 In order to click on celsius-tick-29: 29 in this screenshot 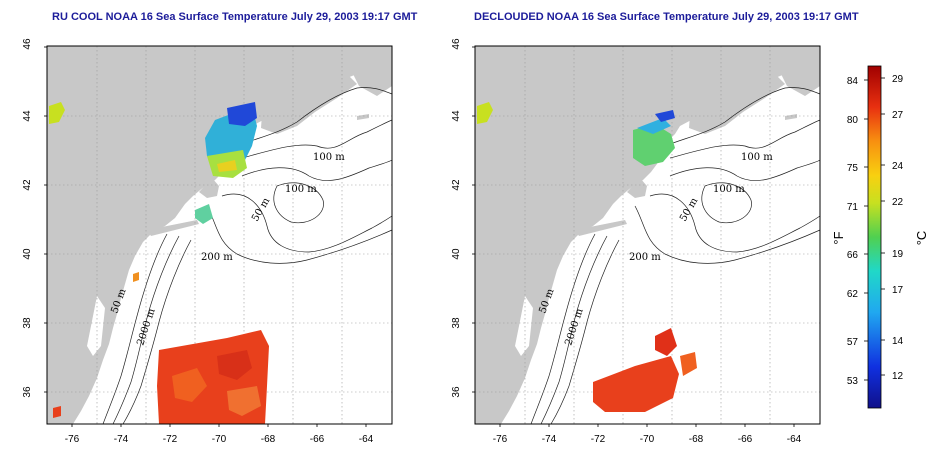, I will do `click(898, 79)`.